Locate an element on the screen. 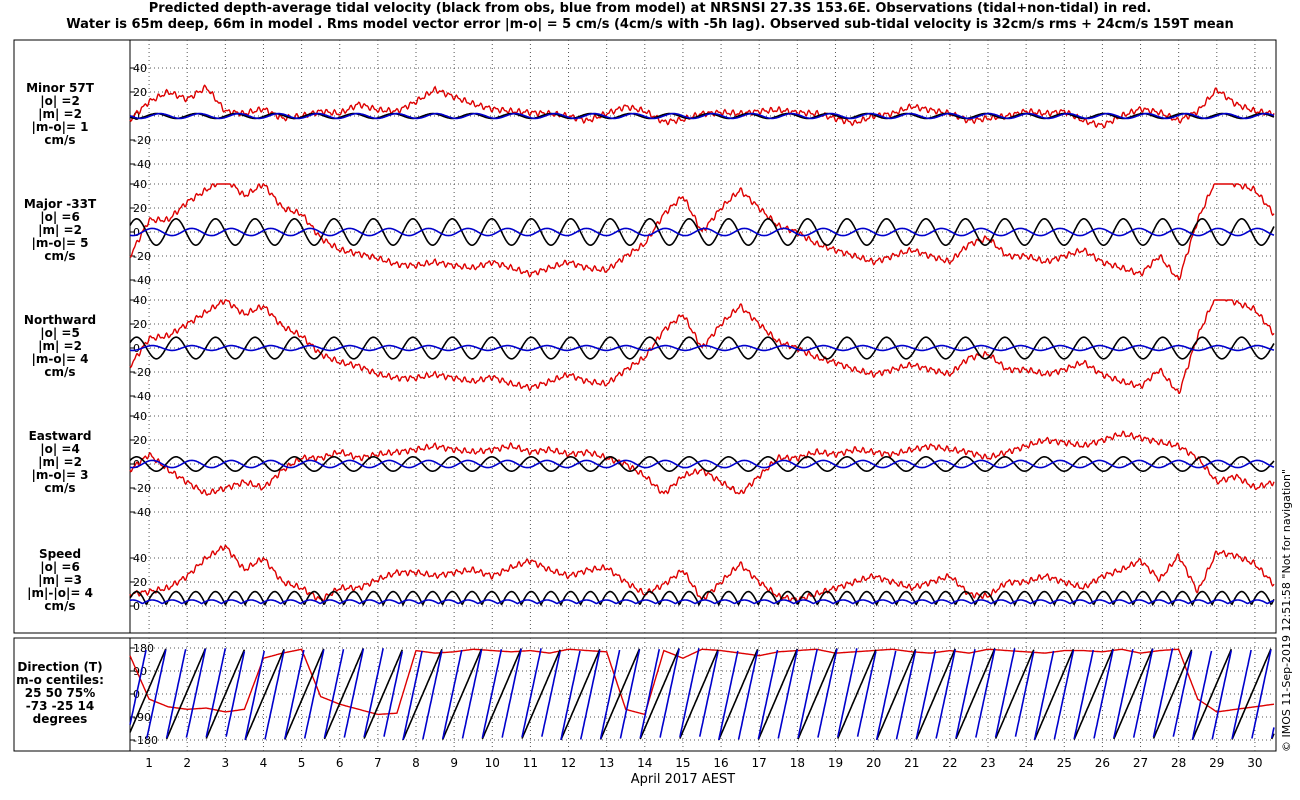 This screenshot has width=1300, height=800. x-tick-label: 4 is located at coordinates (264, 763).